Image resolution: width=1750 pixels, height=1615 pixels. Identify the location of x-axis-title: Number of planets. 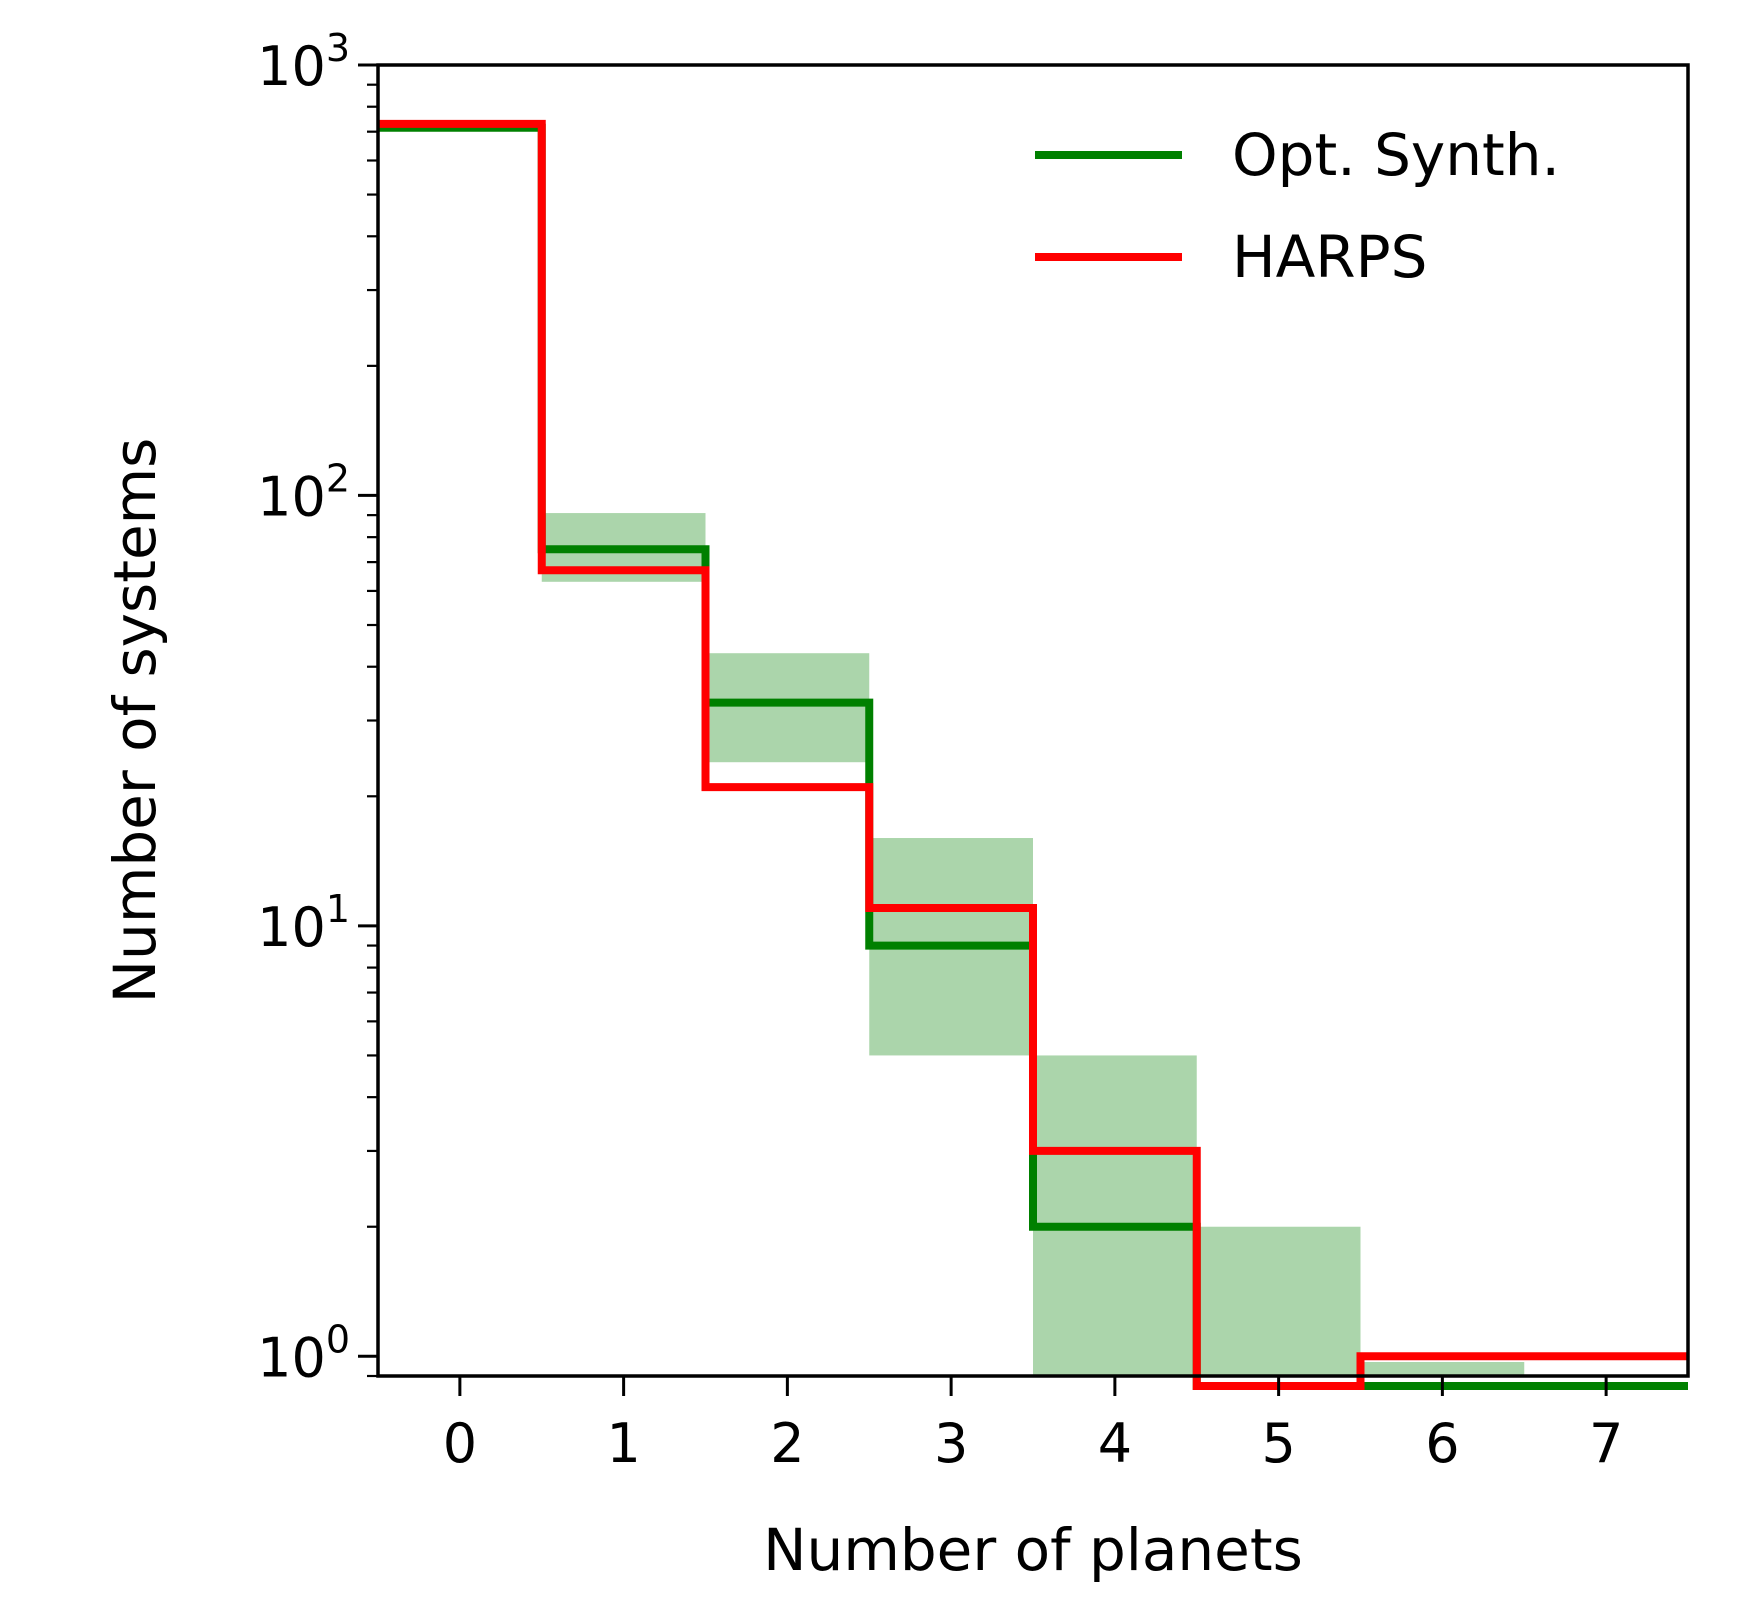
(1033, 1550).